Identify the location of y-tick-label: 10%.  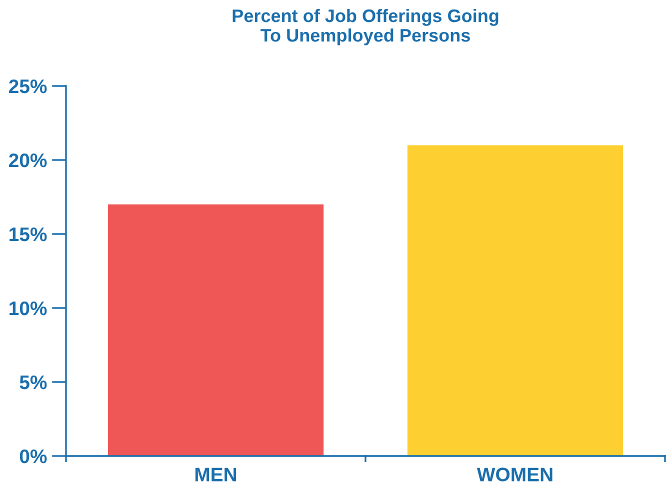
(28, 308).